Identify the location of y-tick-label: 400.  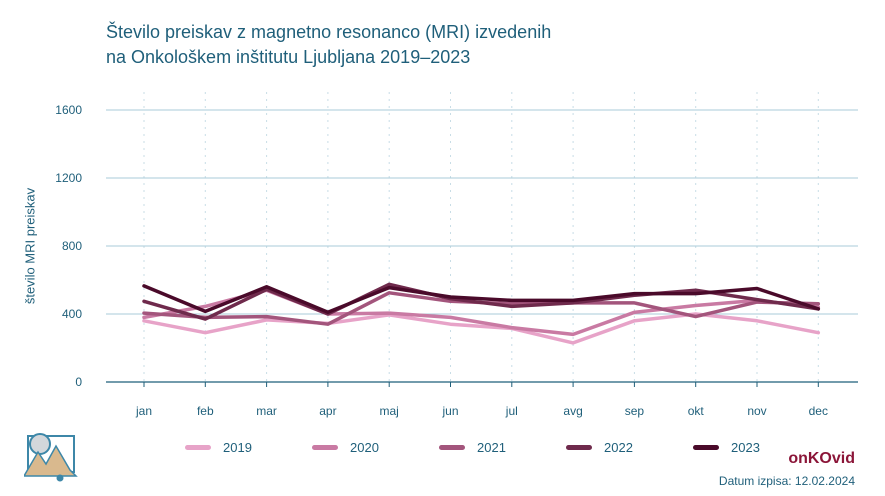
(72, 314).